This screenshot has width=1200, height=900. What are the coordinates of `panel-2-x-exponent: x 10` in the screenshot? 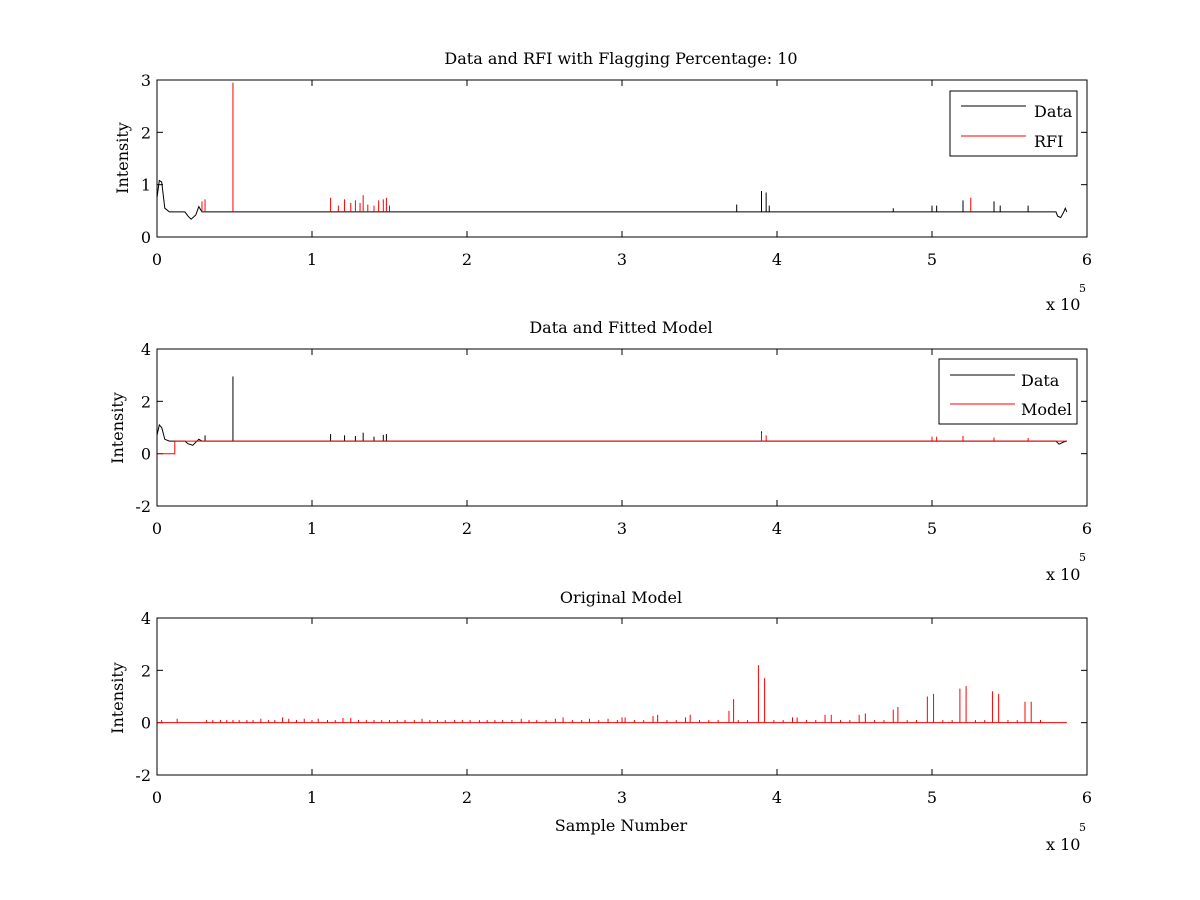 It's located at (1063, 574).